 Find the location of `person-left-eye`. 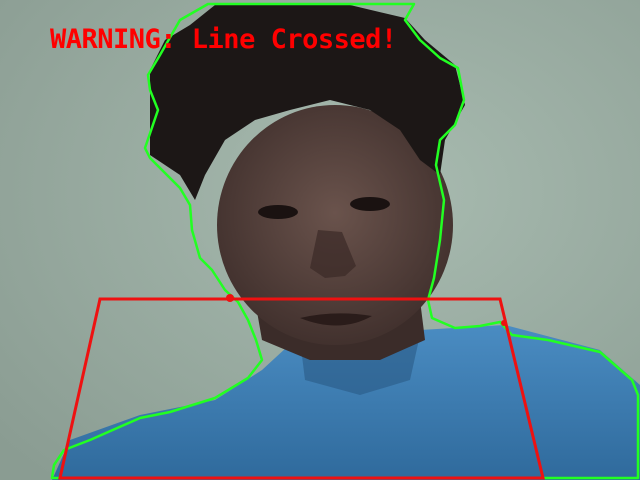

person-left-eye is located at coordinates (278, 212).